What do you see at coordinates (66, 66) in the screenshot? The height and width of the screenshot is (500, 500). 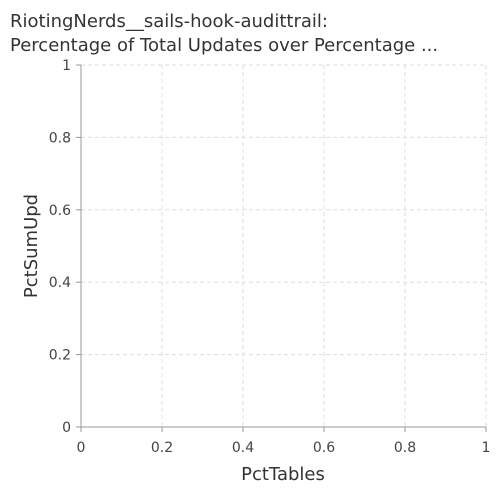 I see `y-tick-label: 1` at bounding box center [66, 66].